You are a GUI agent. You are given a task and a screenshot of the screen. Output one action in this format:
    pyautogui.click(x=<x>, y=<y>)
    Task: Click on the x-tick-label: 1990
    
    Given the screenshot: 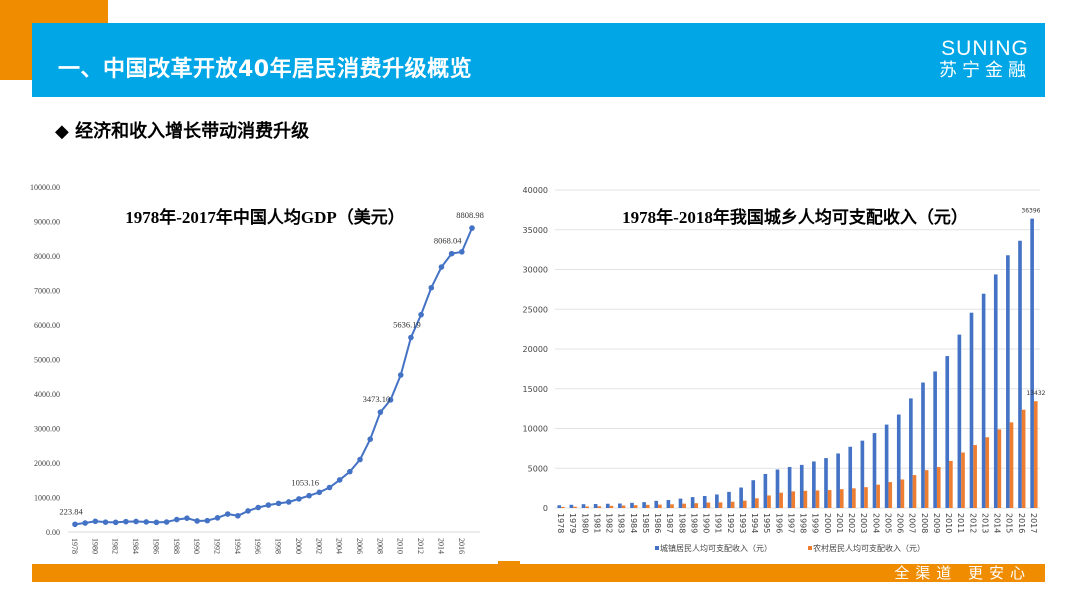 What is the action you would take?
    pyautogui.click(x=196, y=546)
    